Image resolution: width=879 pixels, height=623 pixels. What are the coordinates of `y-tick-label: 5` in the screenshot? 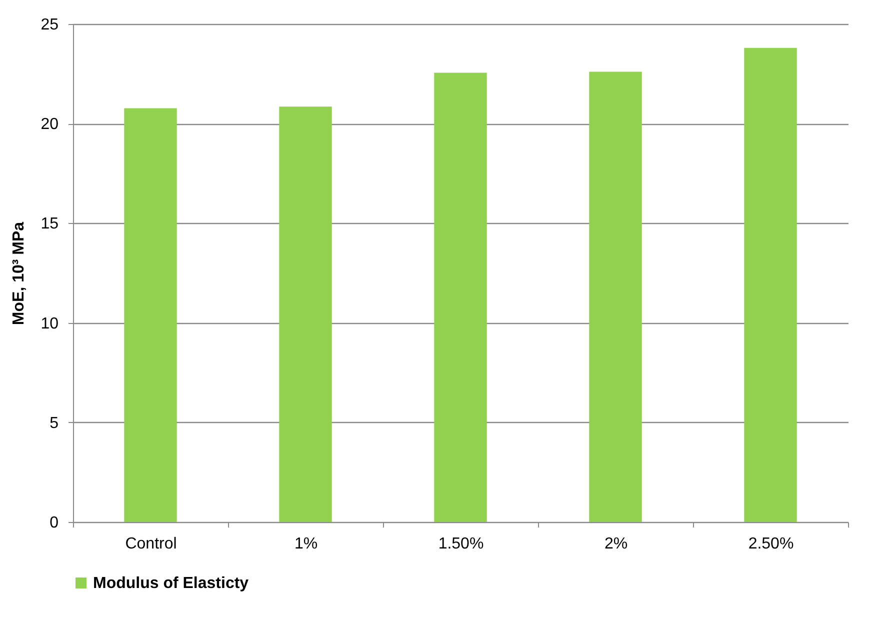 It's located at (54, 423).